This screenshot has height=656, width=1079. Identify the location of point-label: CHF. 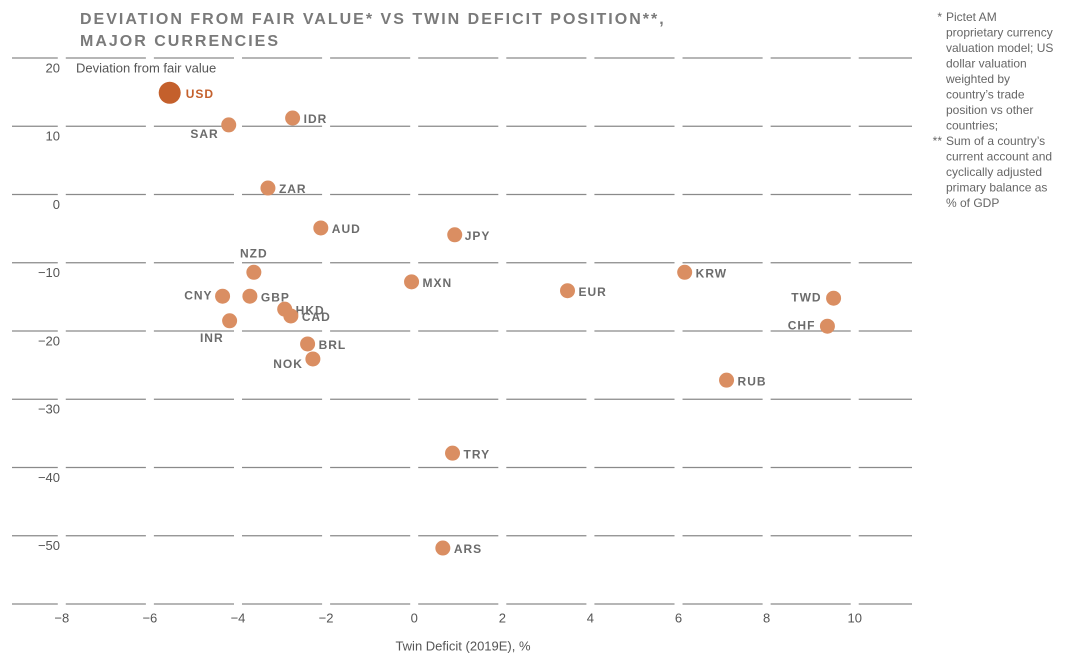
(802, 325).